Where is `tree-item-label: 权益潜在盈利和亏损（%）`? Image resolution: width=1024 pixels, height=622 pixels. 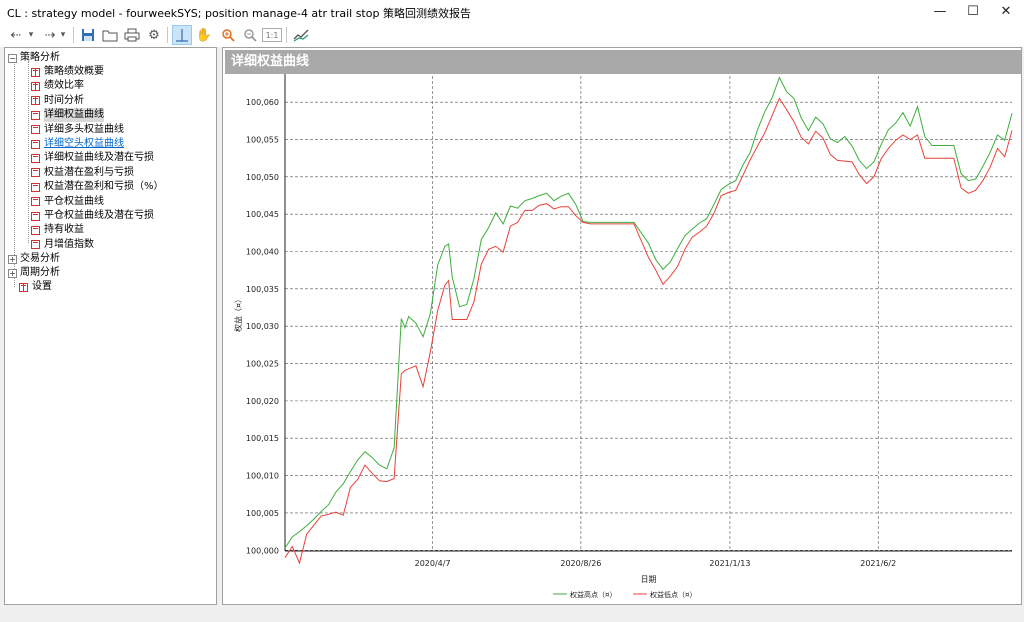 tree-item-label: 权益潜在盈利和亏损（%） is located at coordinates (104, 187).